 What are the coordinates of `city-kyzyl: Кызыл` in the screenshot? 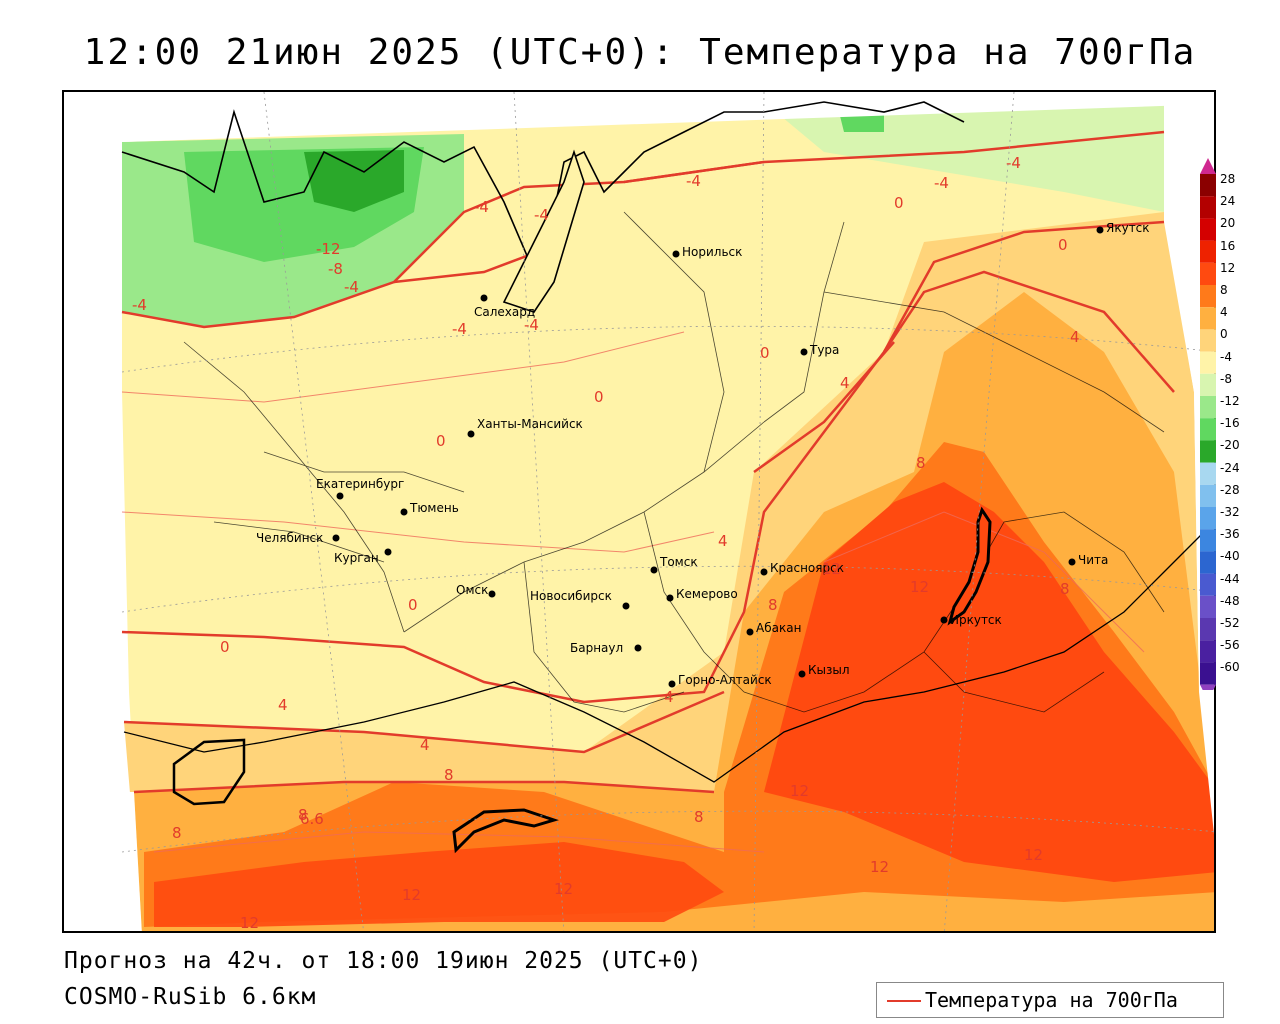 It's located at (824, 670).